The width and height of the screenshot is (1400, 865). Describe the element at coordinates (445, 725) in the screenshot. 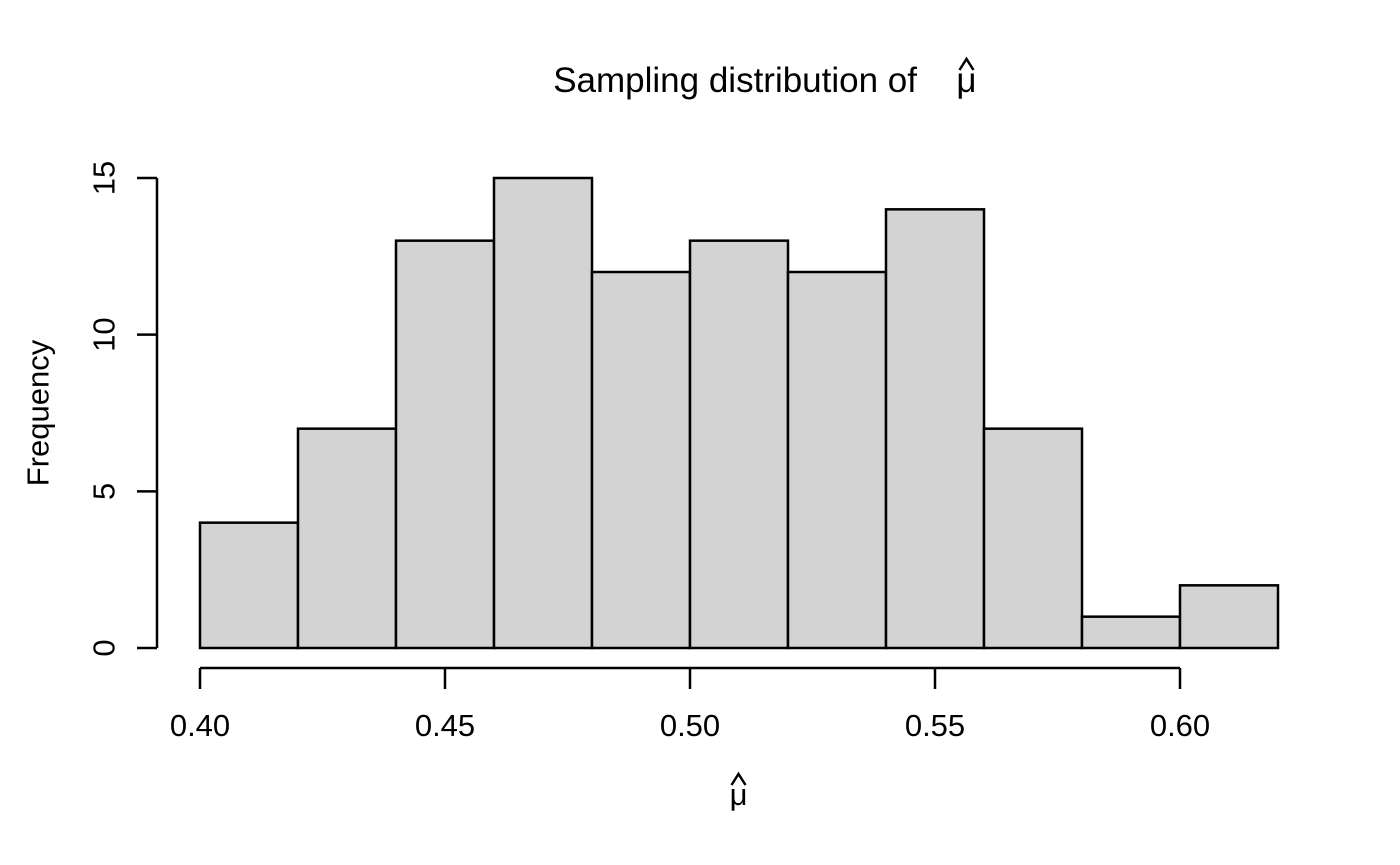

I see `x-tick-label: 0.45` at that location.